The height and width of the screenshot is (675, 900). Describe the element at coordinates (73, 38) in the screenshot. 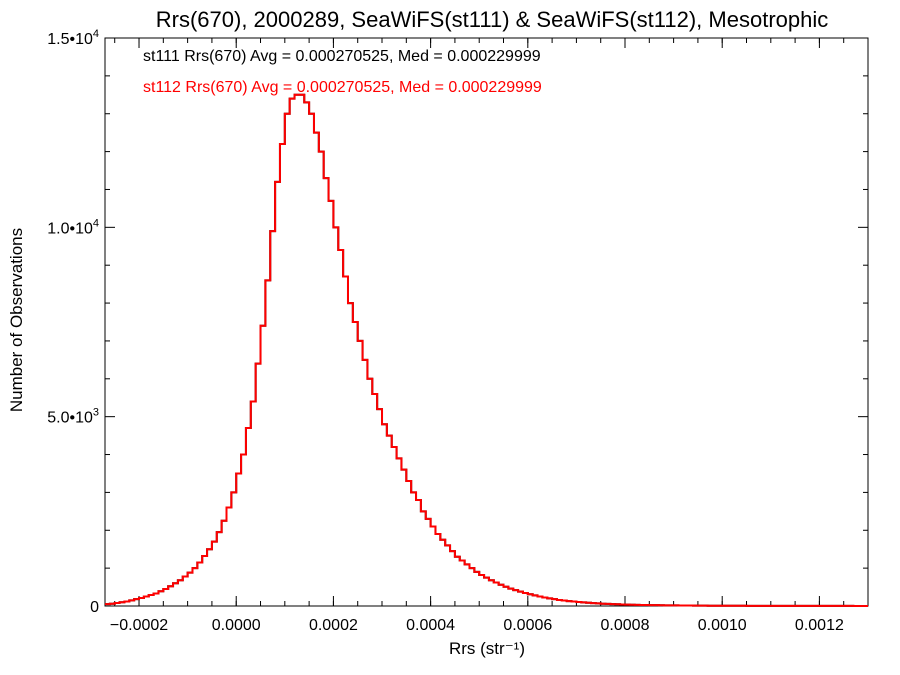

I see `y-tick-label: 1.5•104` at that location.